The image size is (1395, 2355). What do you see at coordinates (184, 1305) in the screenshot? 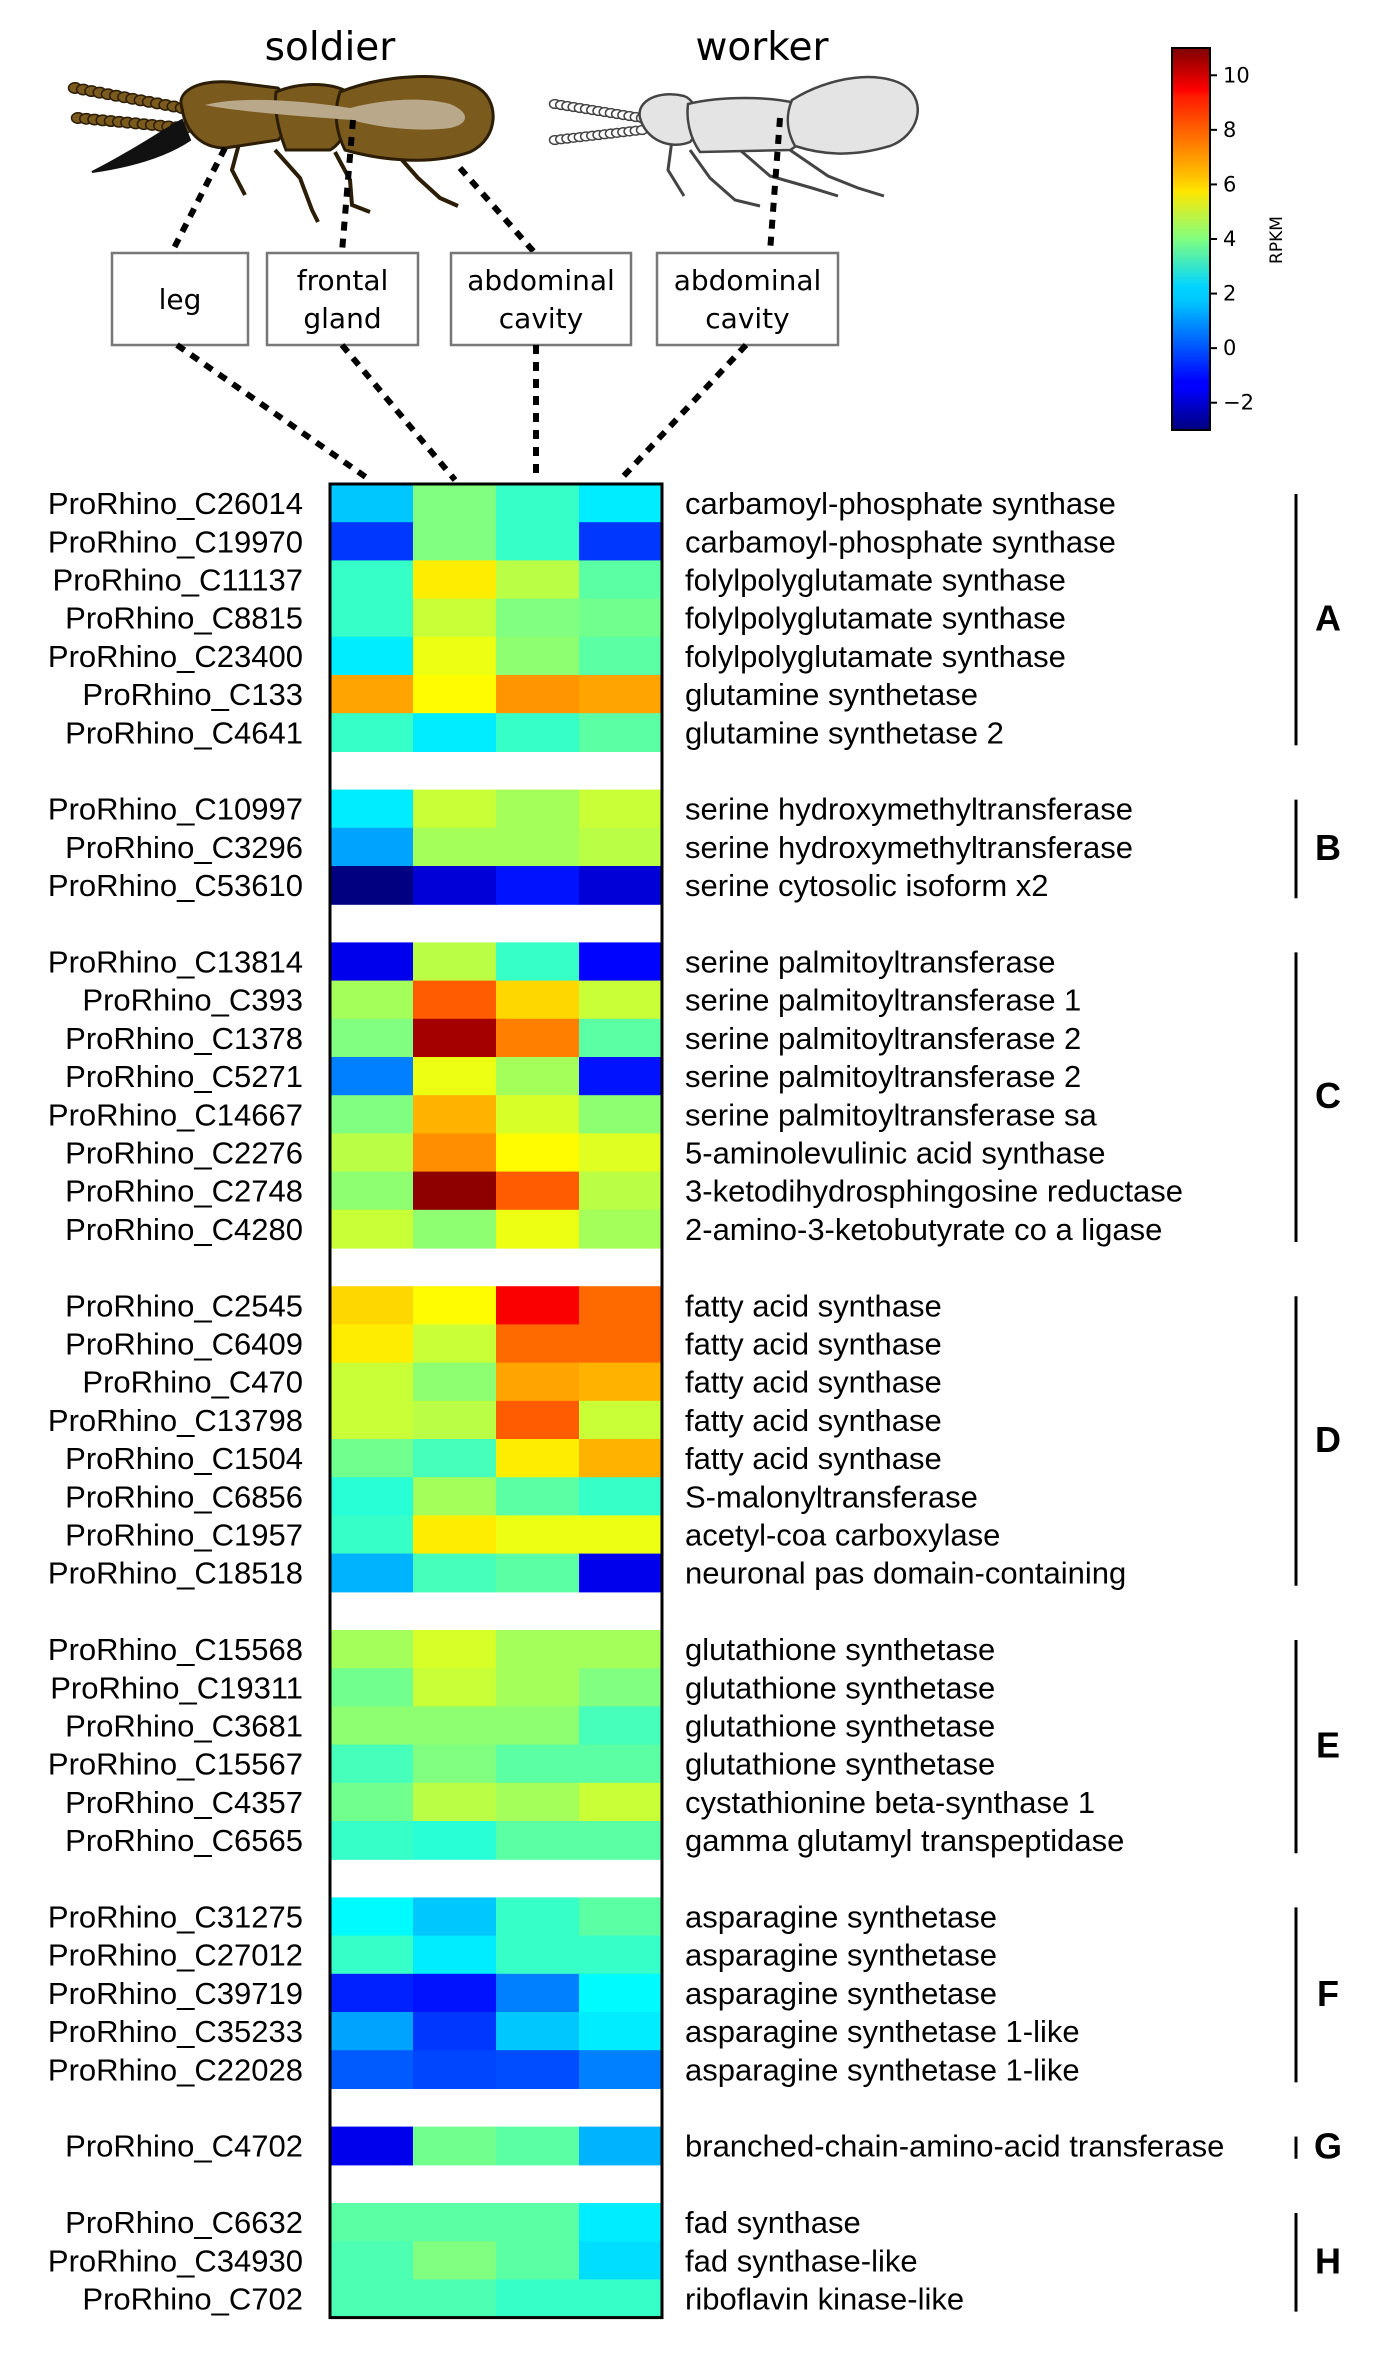
I see `gene-id-label: ProRhino_C2545` at bounding box center [184, 1305].